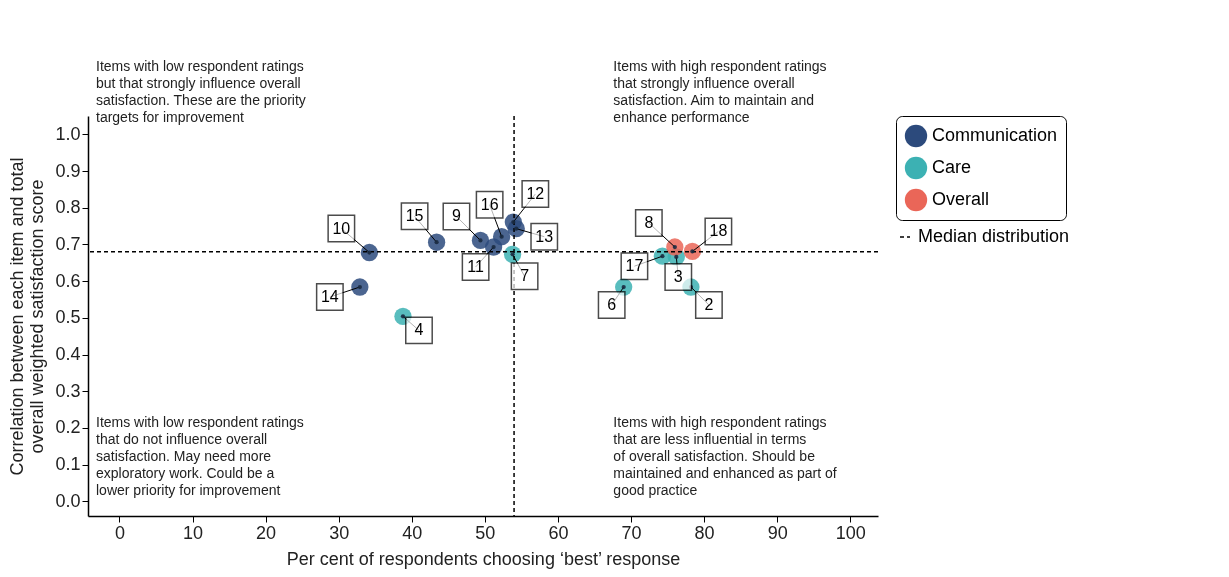  Describe the element at coordinates (525, 276) in the screenshot. I see `annotation: 7` at that location.